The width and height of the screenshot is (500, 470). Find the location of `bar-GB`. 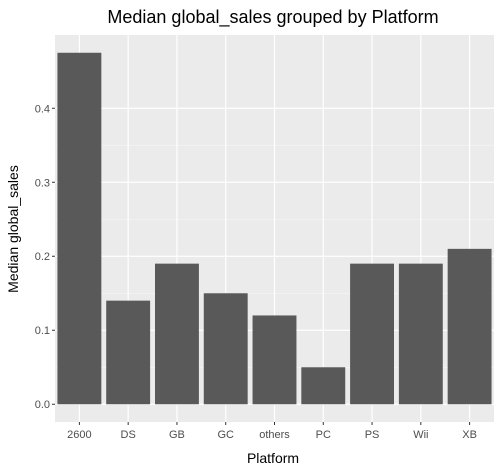

bar-GB is located at coordinates (176, 334).